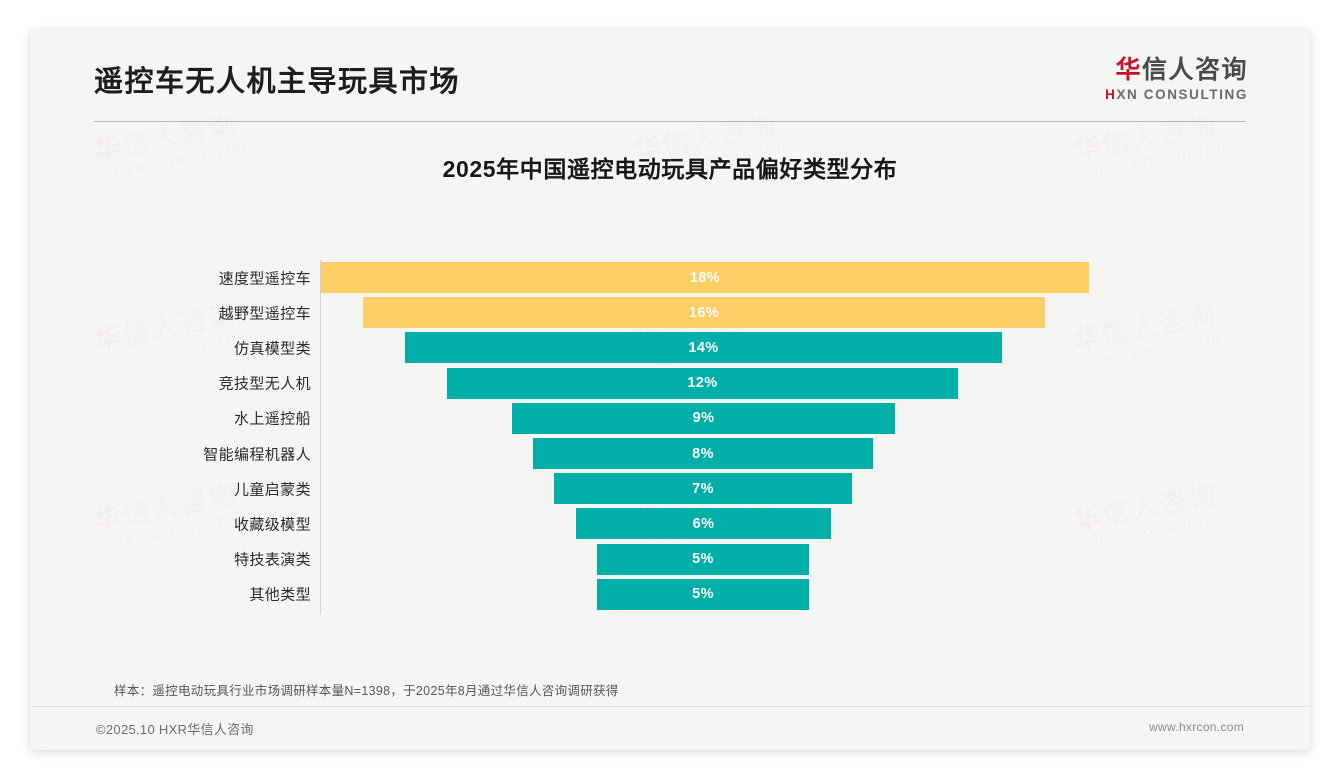 The image size is (1340, 780). I want to click on bar-value-label: 7%, so click(703, 488).